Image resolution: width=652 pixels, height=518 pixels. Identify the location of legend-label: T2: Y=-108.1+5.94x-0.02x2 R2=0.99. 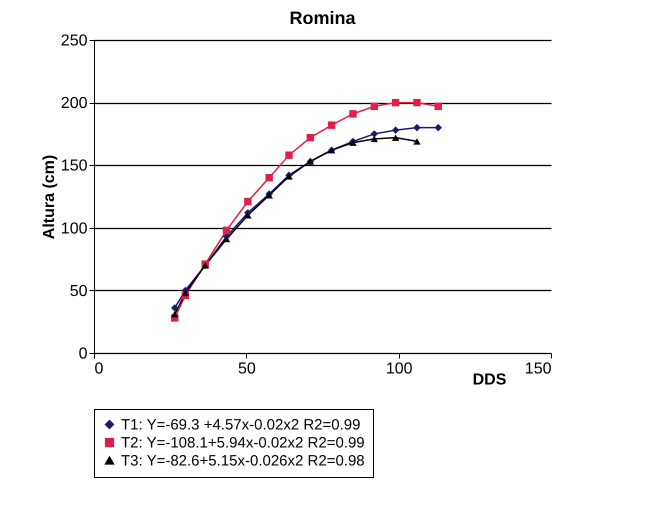
(243, 443).